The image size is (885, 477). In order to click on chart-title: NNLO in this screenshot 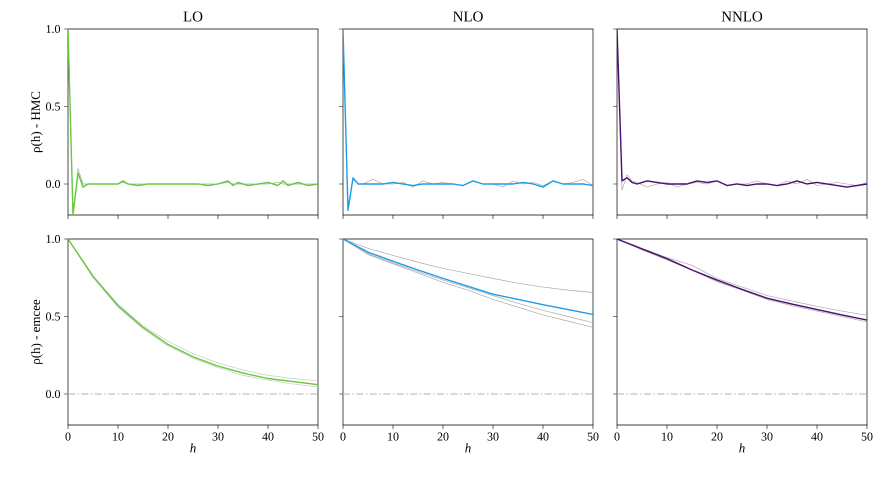, I will do `click(742, 16)`.